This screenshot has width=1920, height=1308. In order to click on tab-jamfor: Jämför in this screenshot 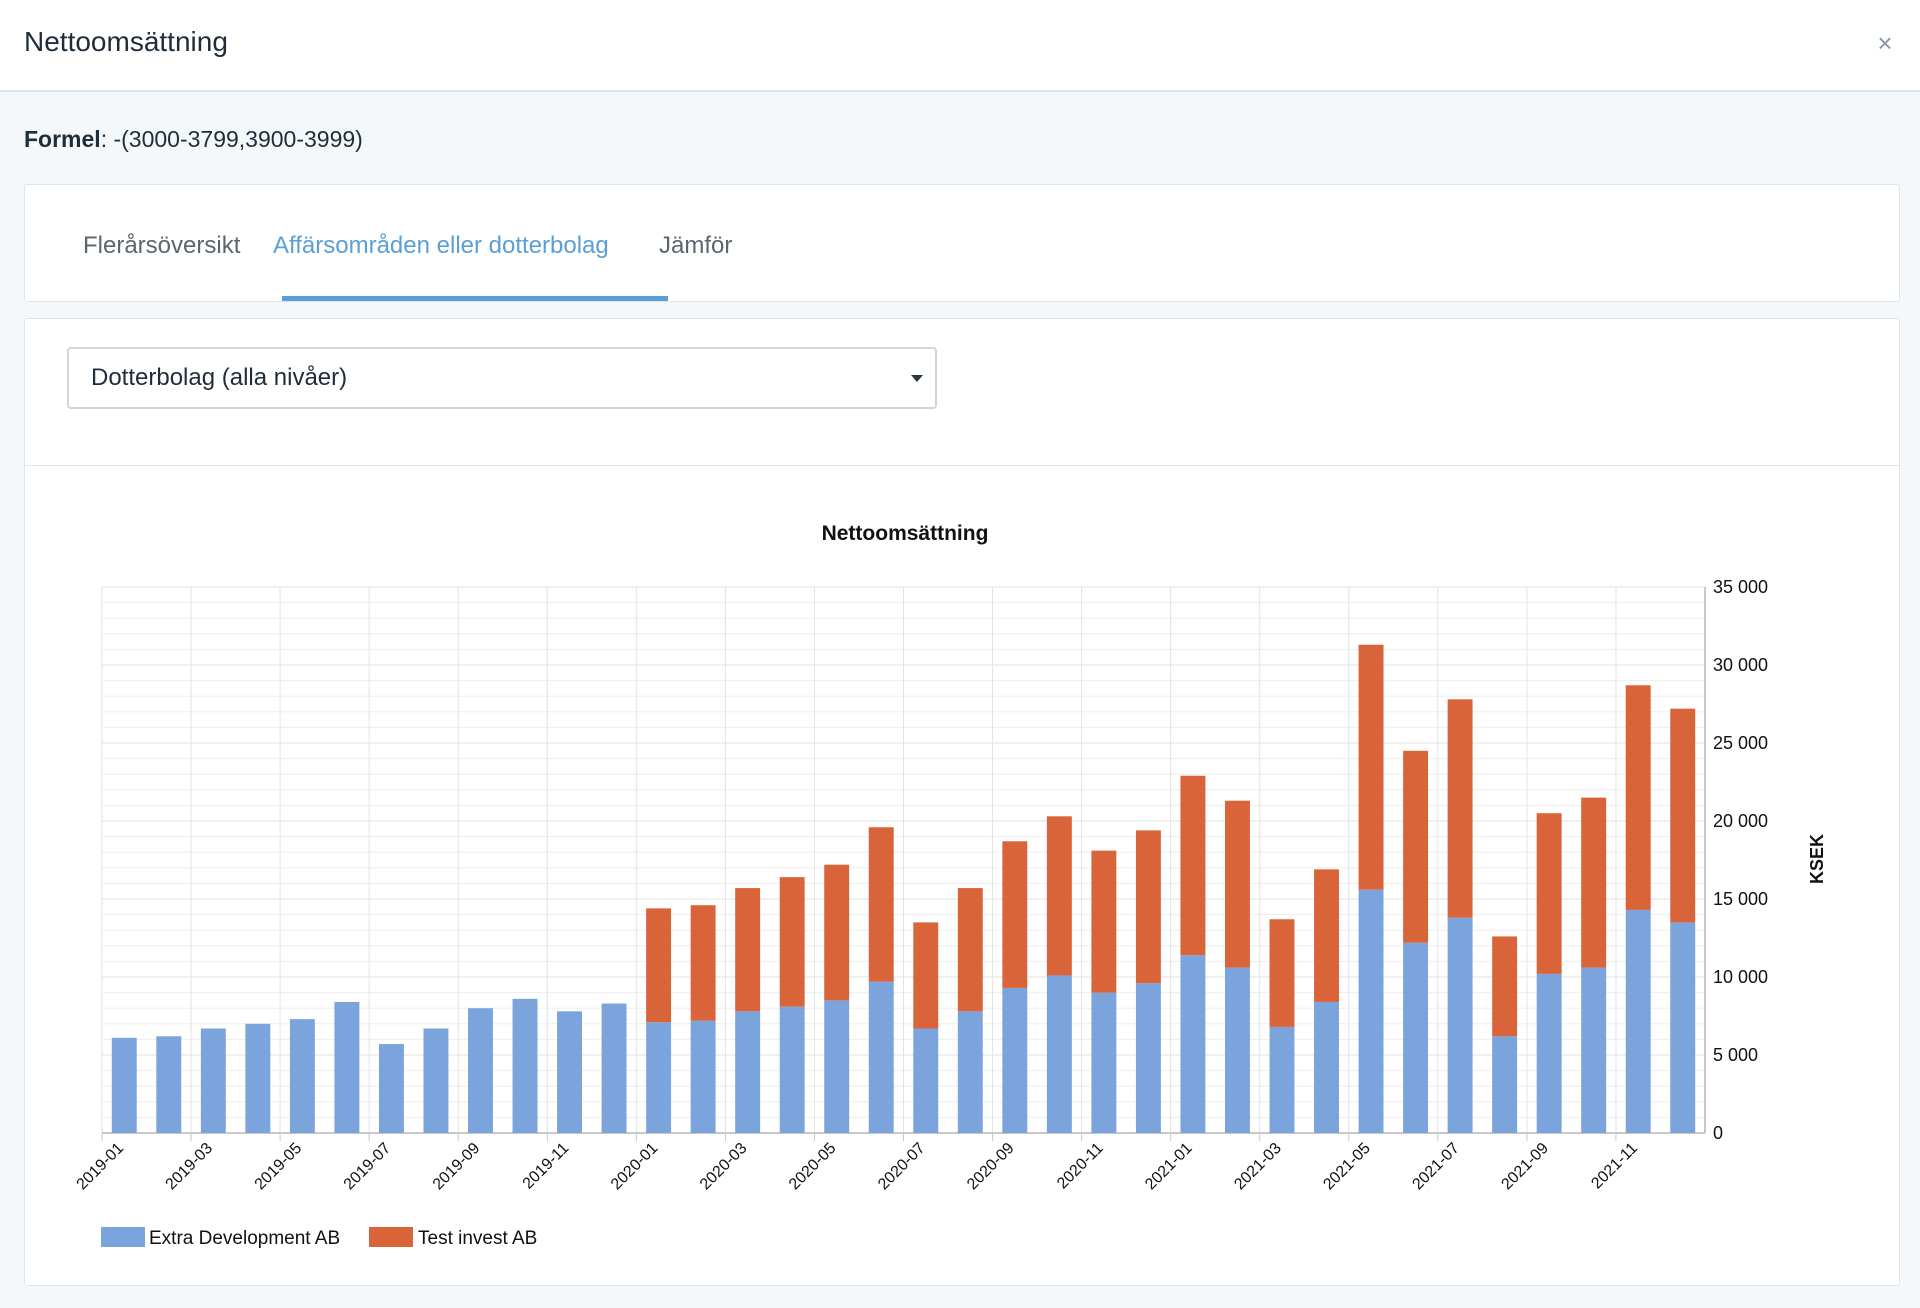, I will do `click(696, 245)`.